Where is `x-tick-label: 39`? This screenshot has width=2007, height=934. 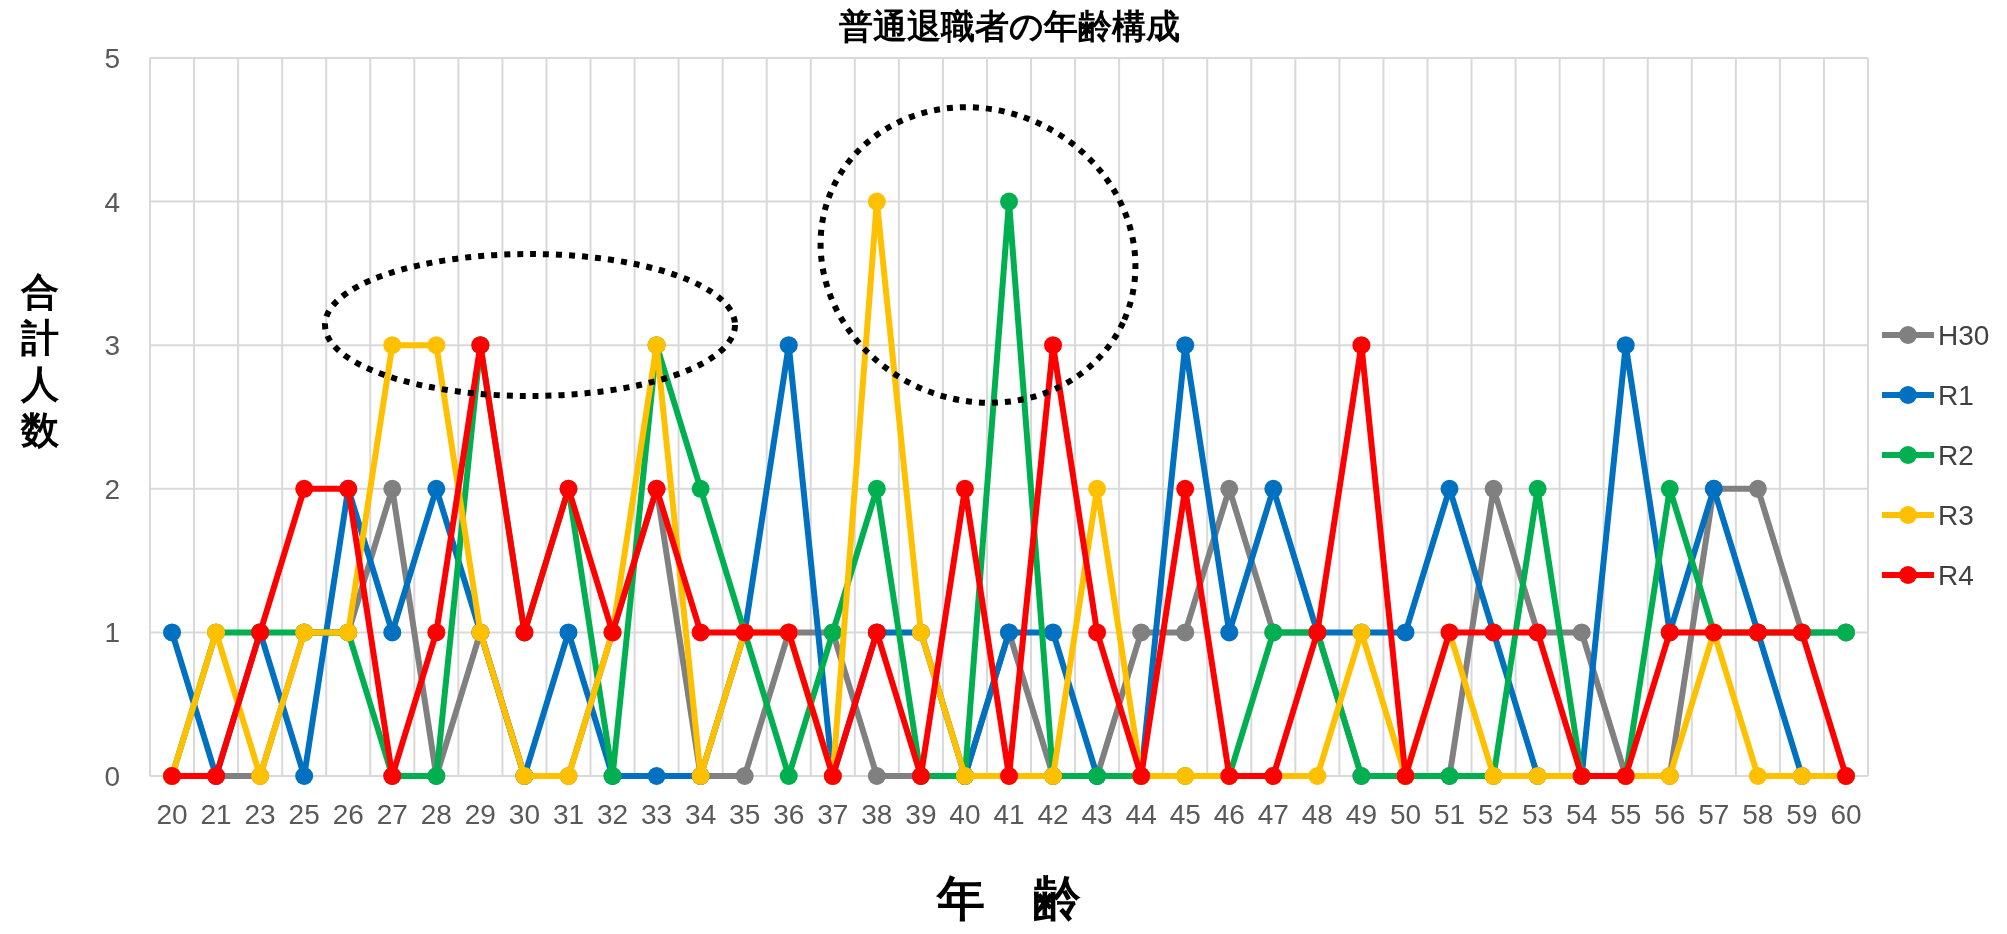
x-tick-label: 39 is located at coordinates (921, 814).